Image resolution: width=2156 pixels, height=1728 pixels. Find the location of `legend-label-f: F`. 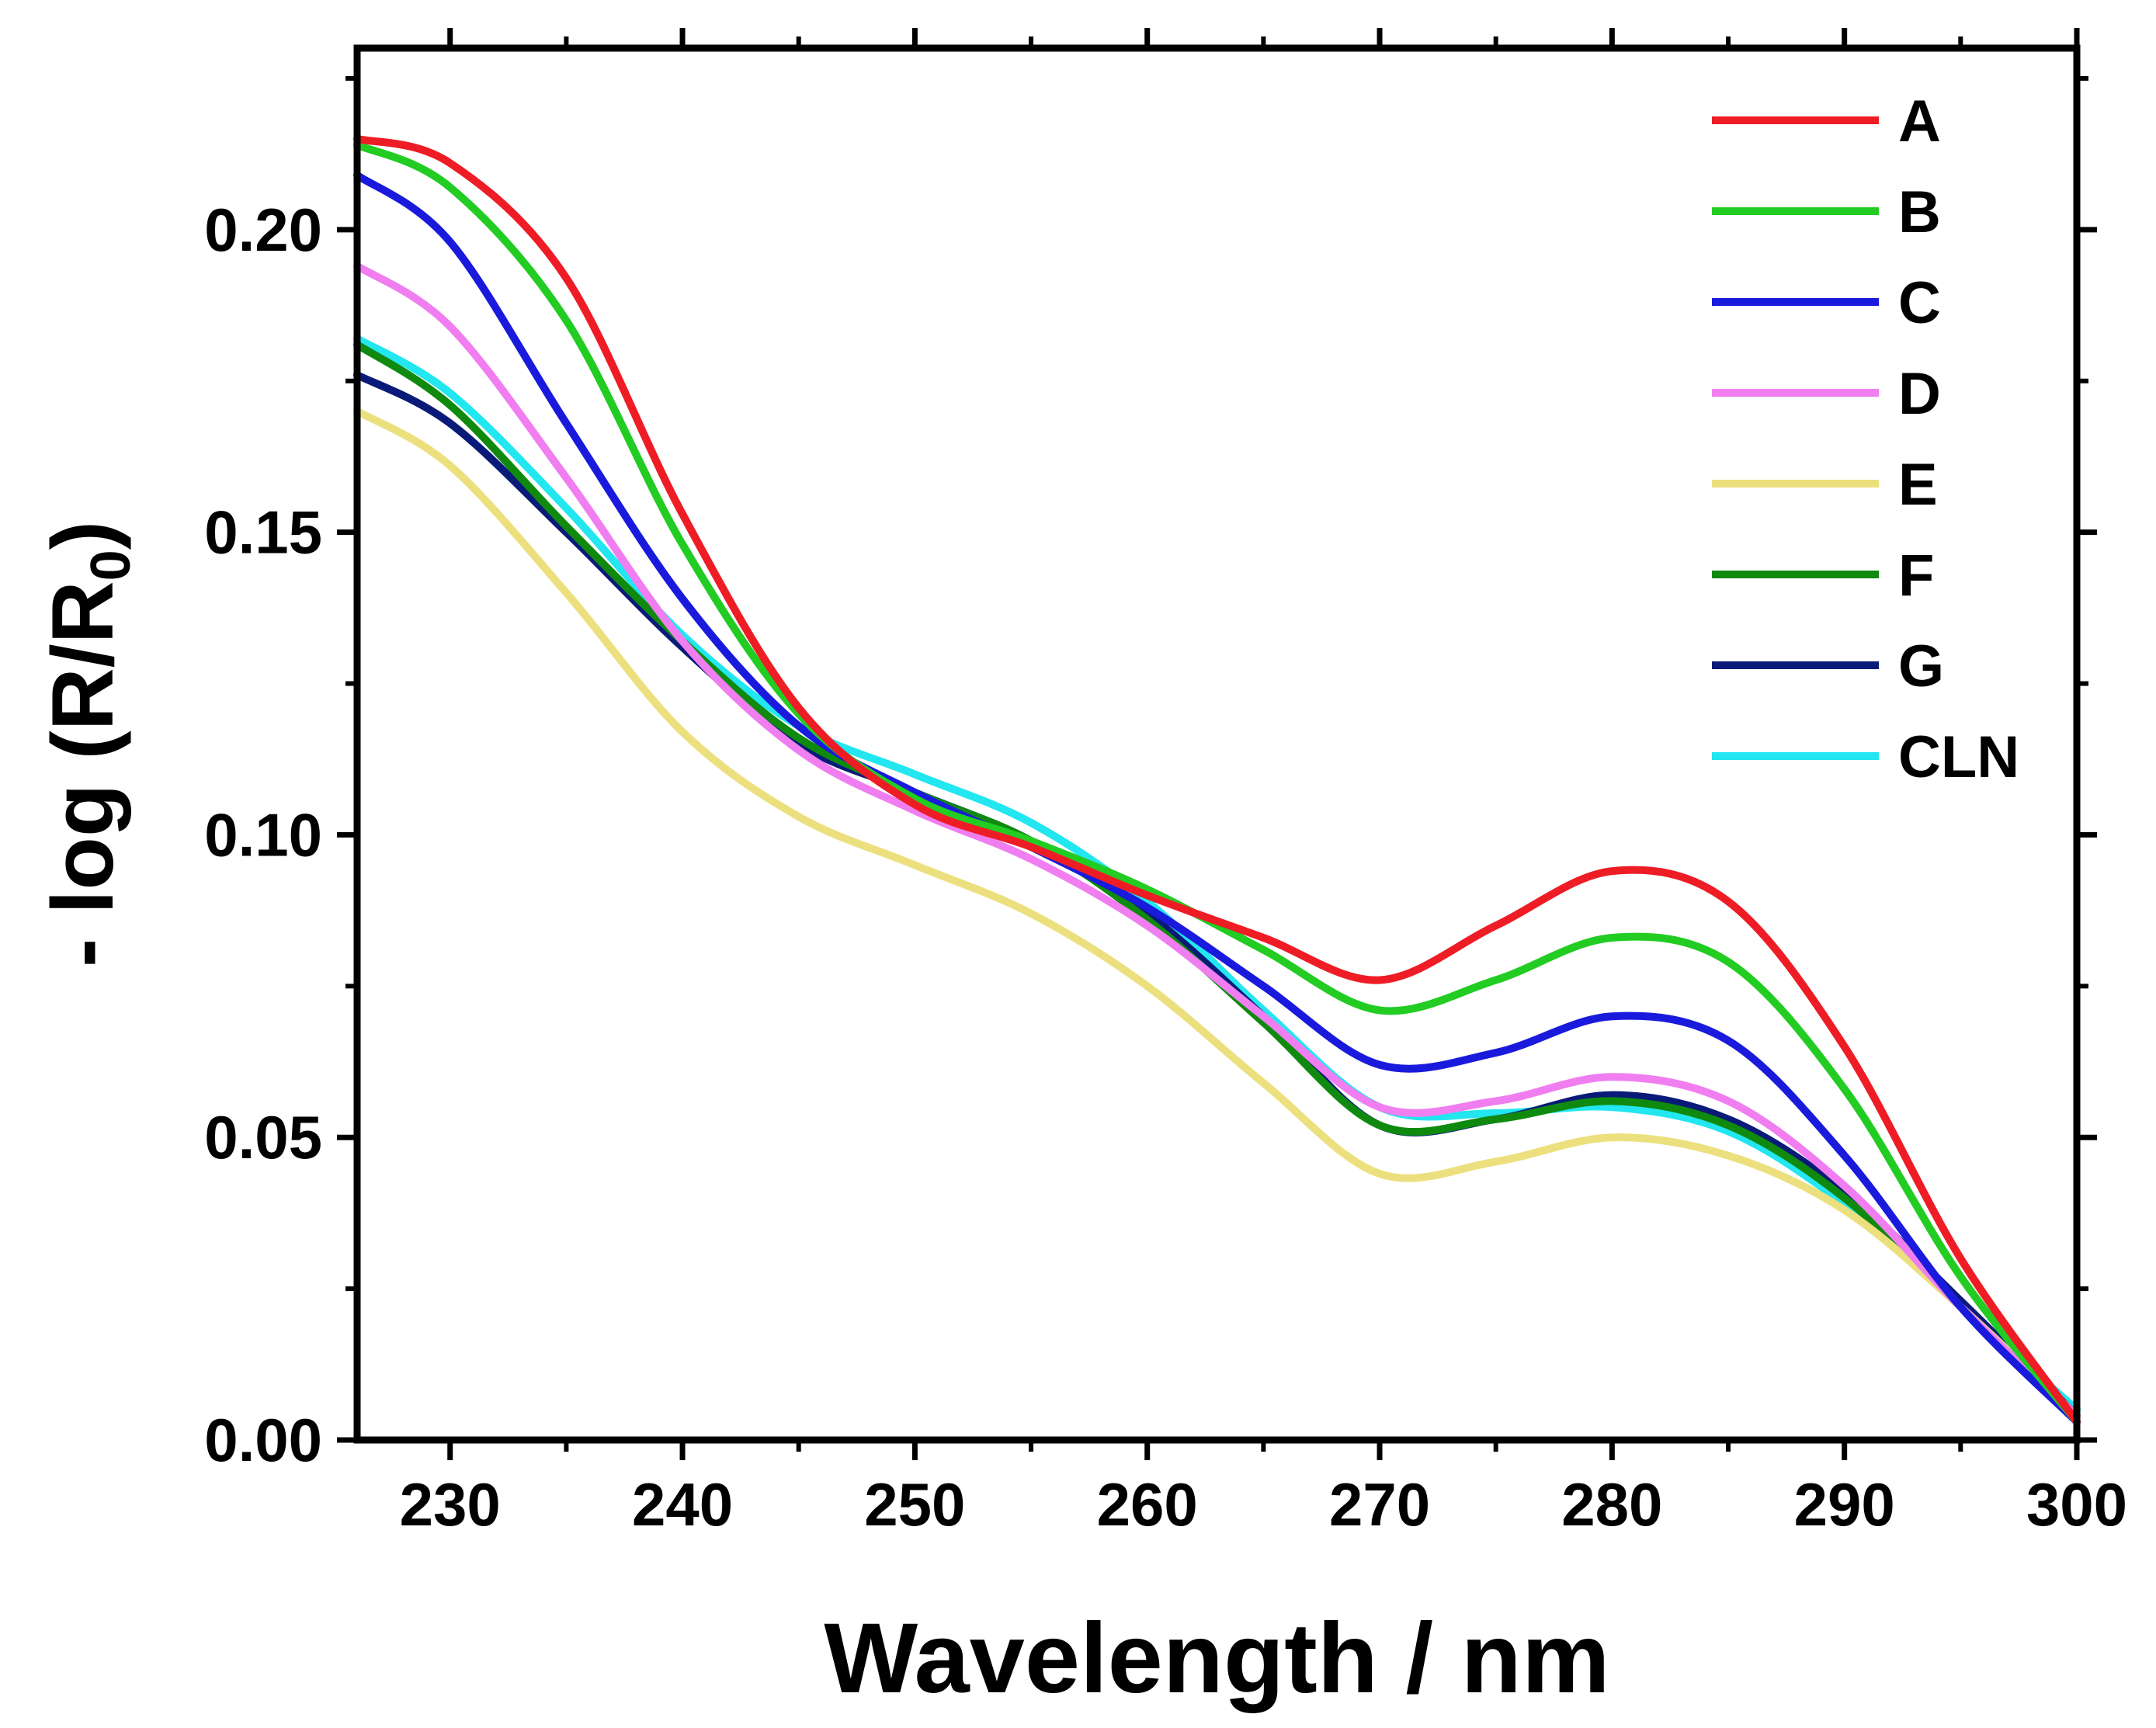

legend-label-f: F is located at coordinates (1916, 576).